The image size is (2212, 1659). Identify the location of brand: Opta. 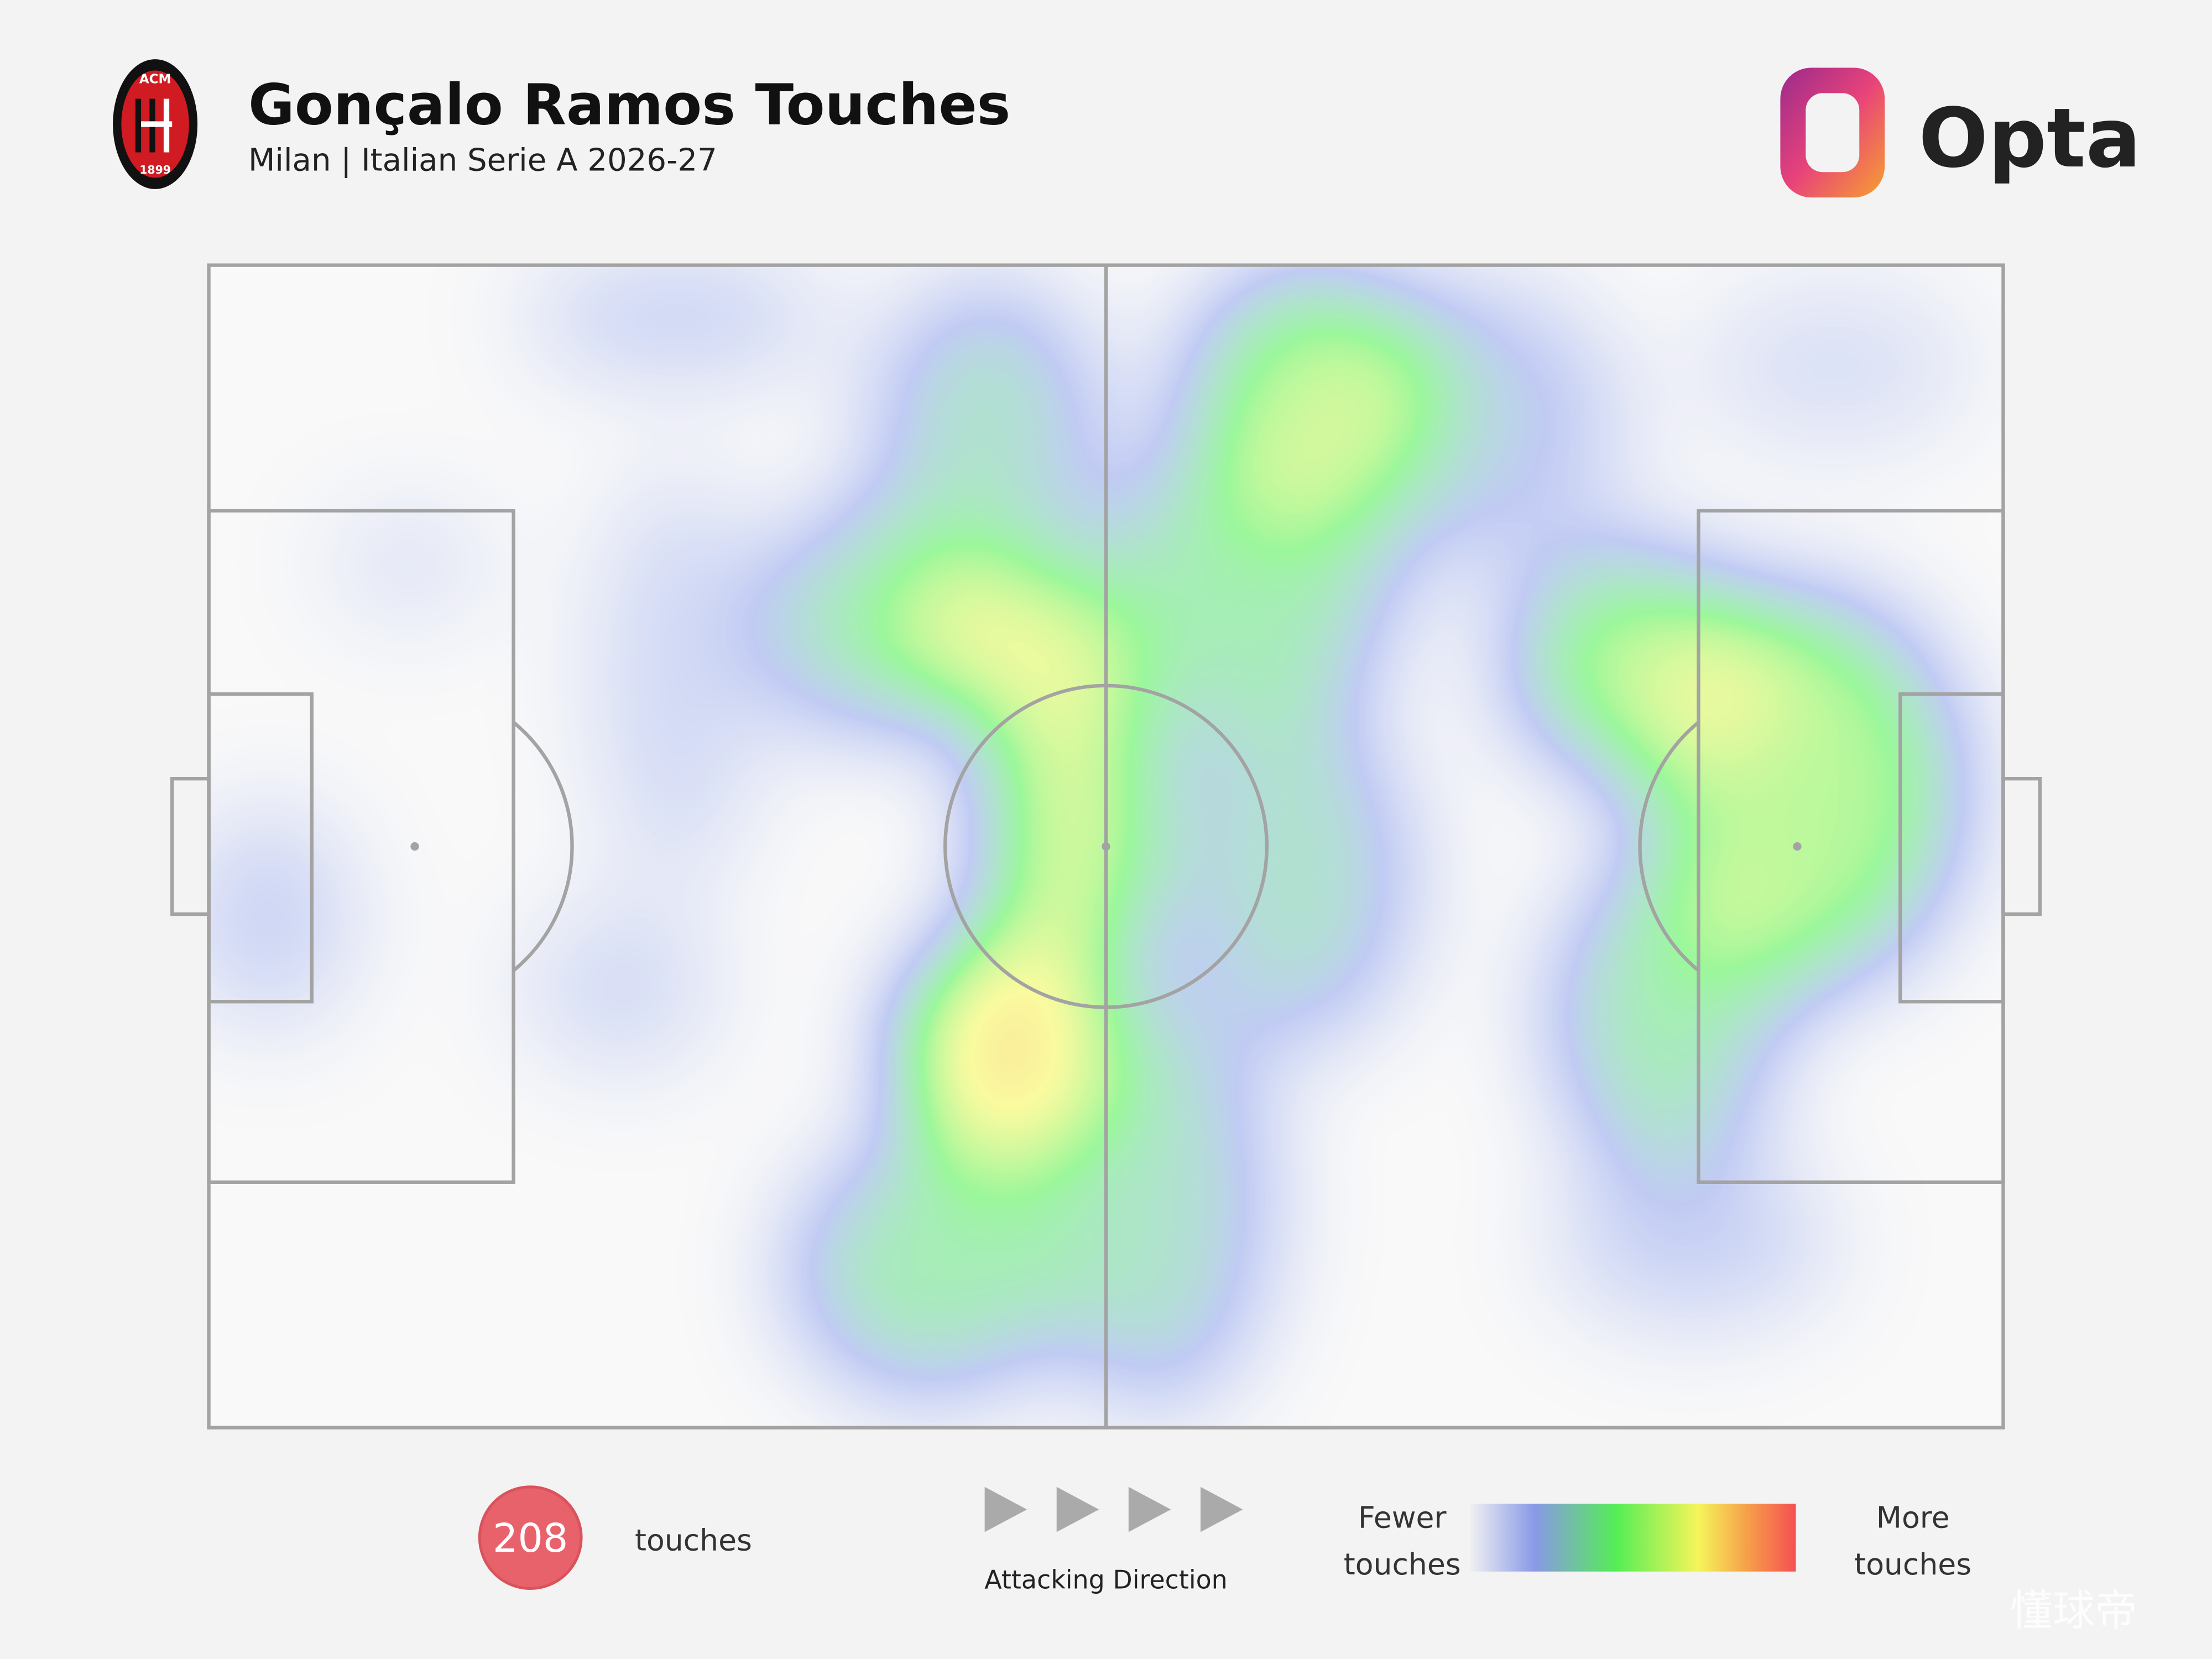
(2030, 138).